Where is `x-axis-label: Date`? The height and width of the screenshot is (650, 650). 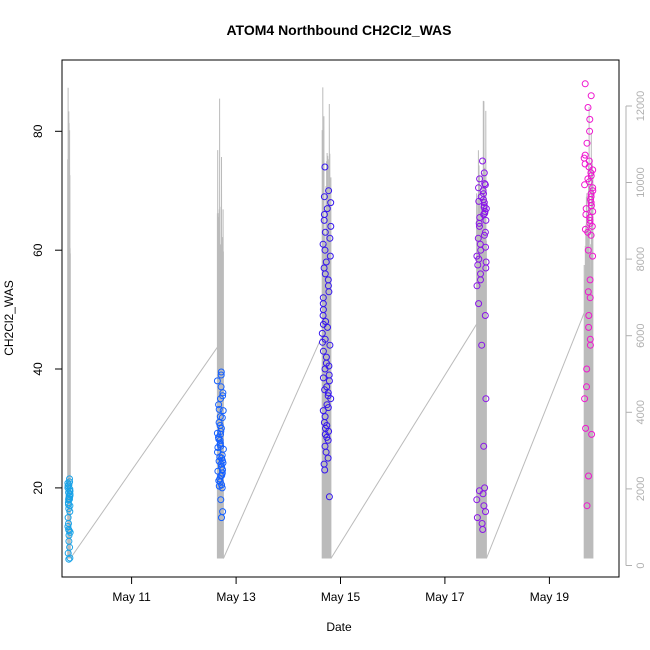 x-axis-label: Date is located at coordinates (339, 627).